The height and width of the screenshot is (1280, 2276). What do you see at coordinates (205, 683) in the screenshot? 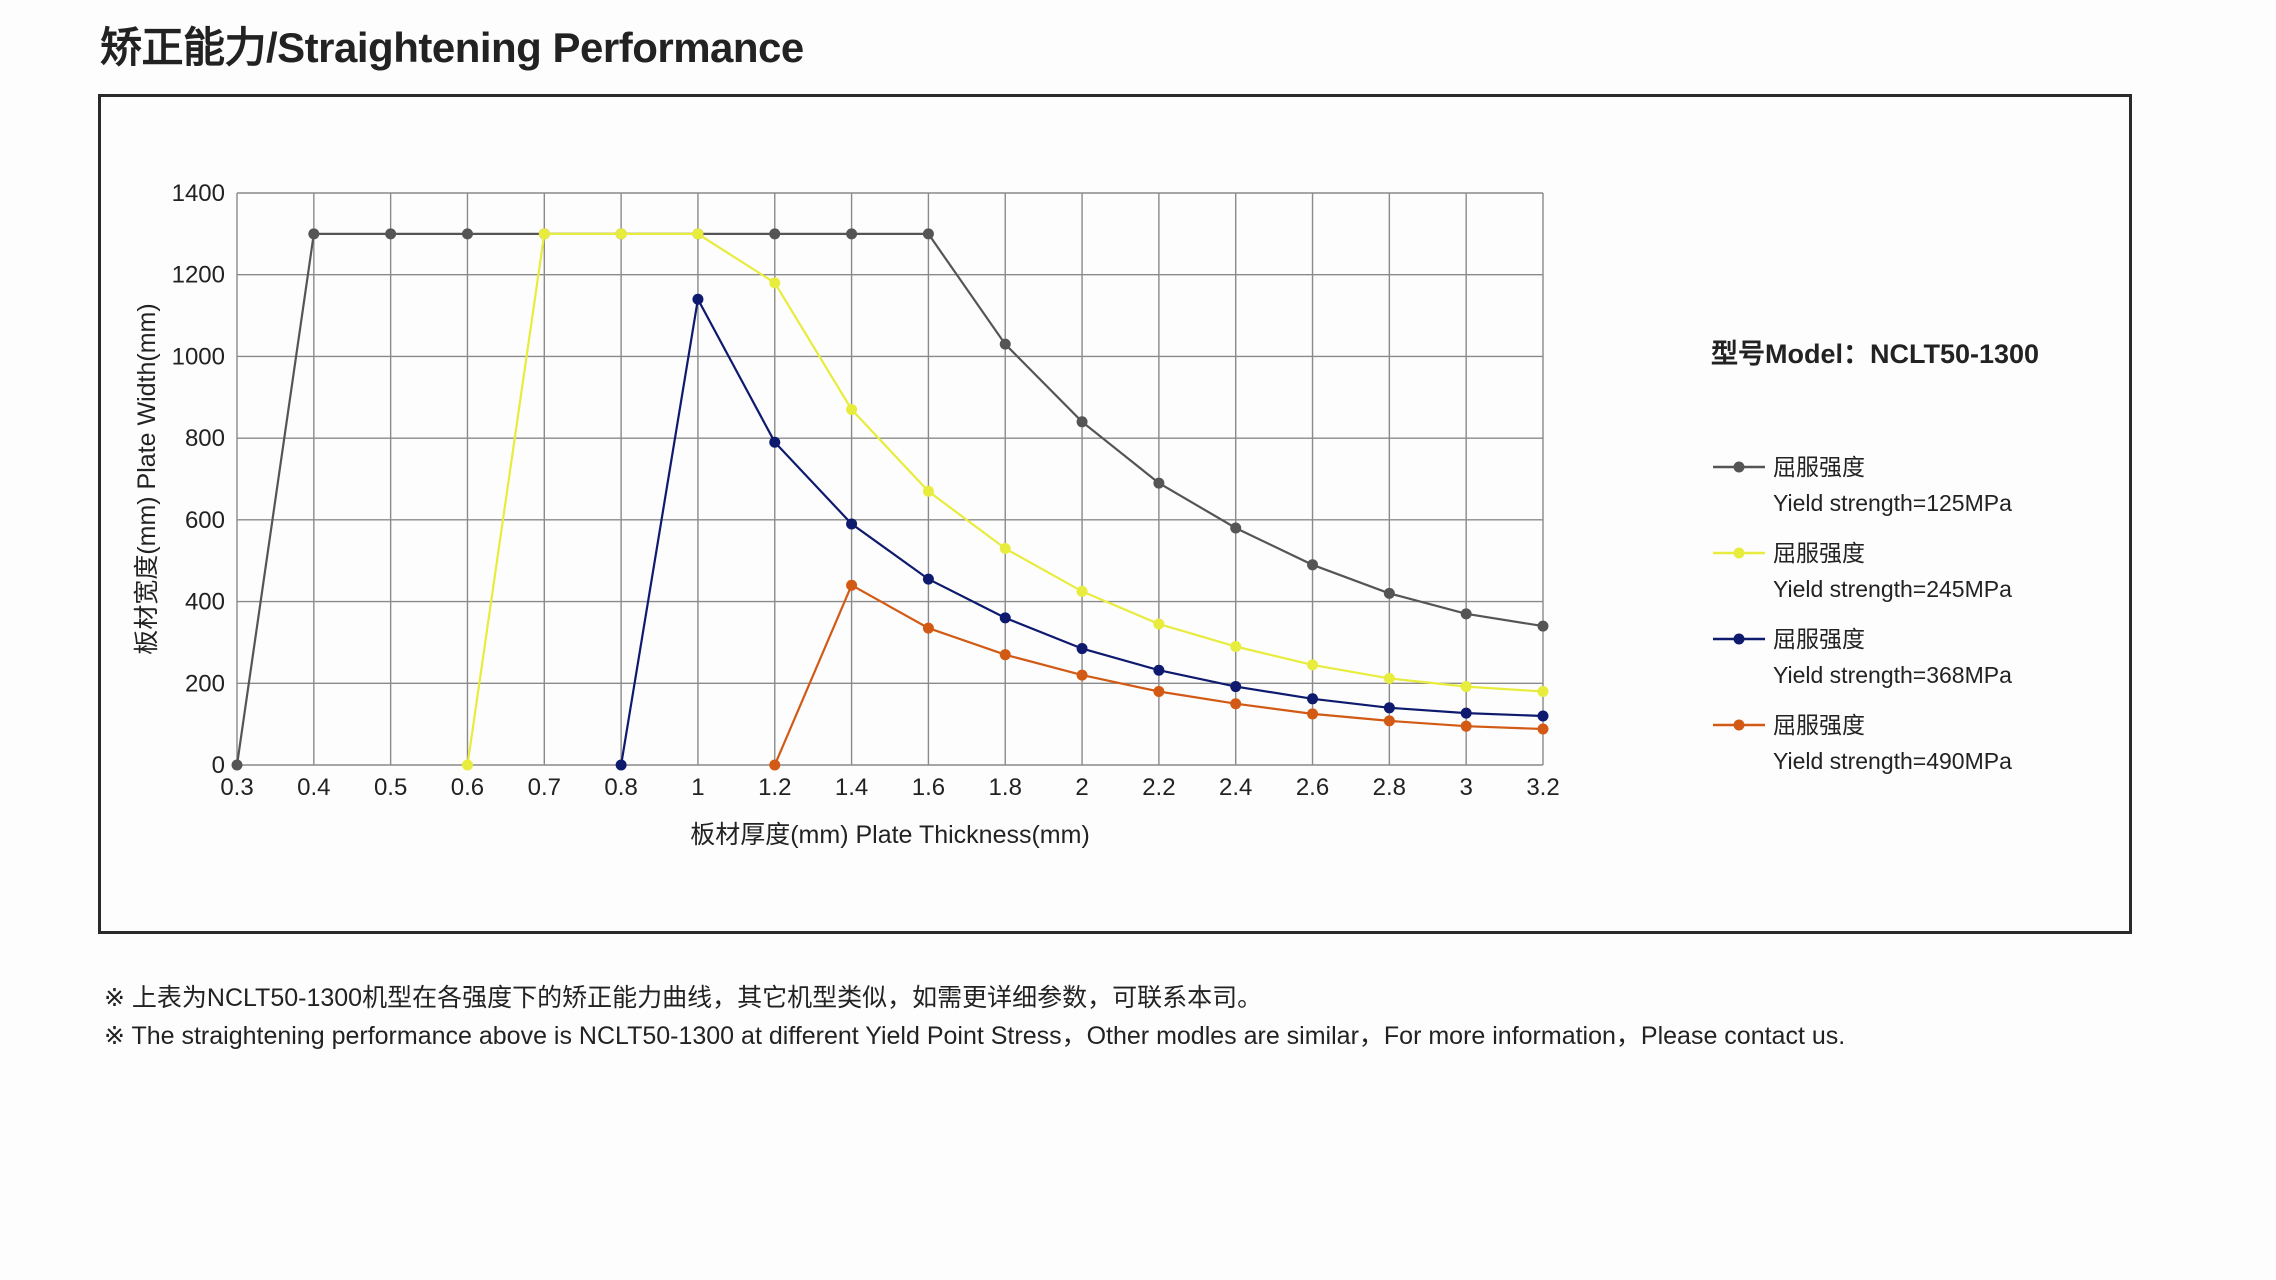
I see `y-tick-label: 200` at bounding box center [205, 683].